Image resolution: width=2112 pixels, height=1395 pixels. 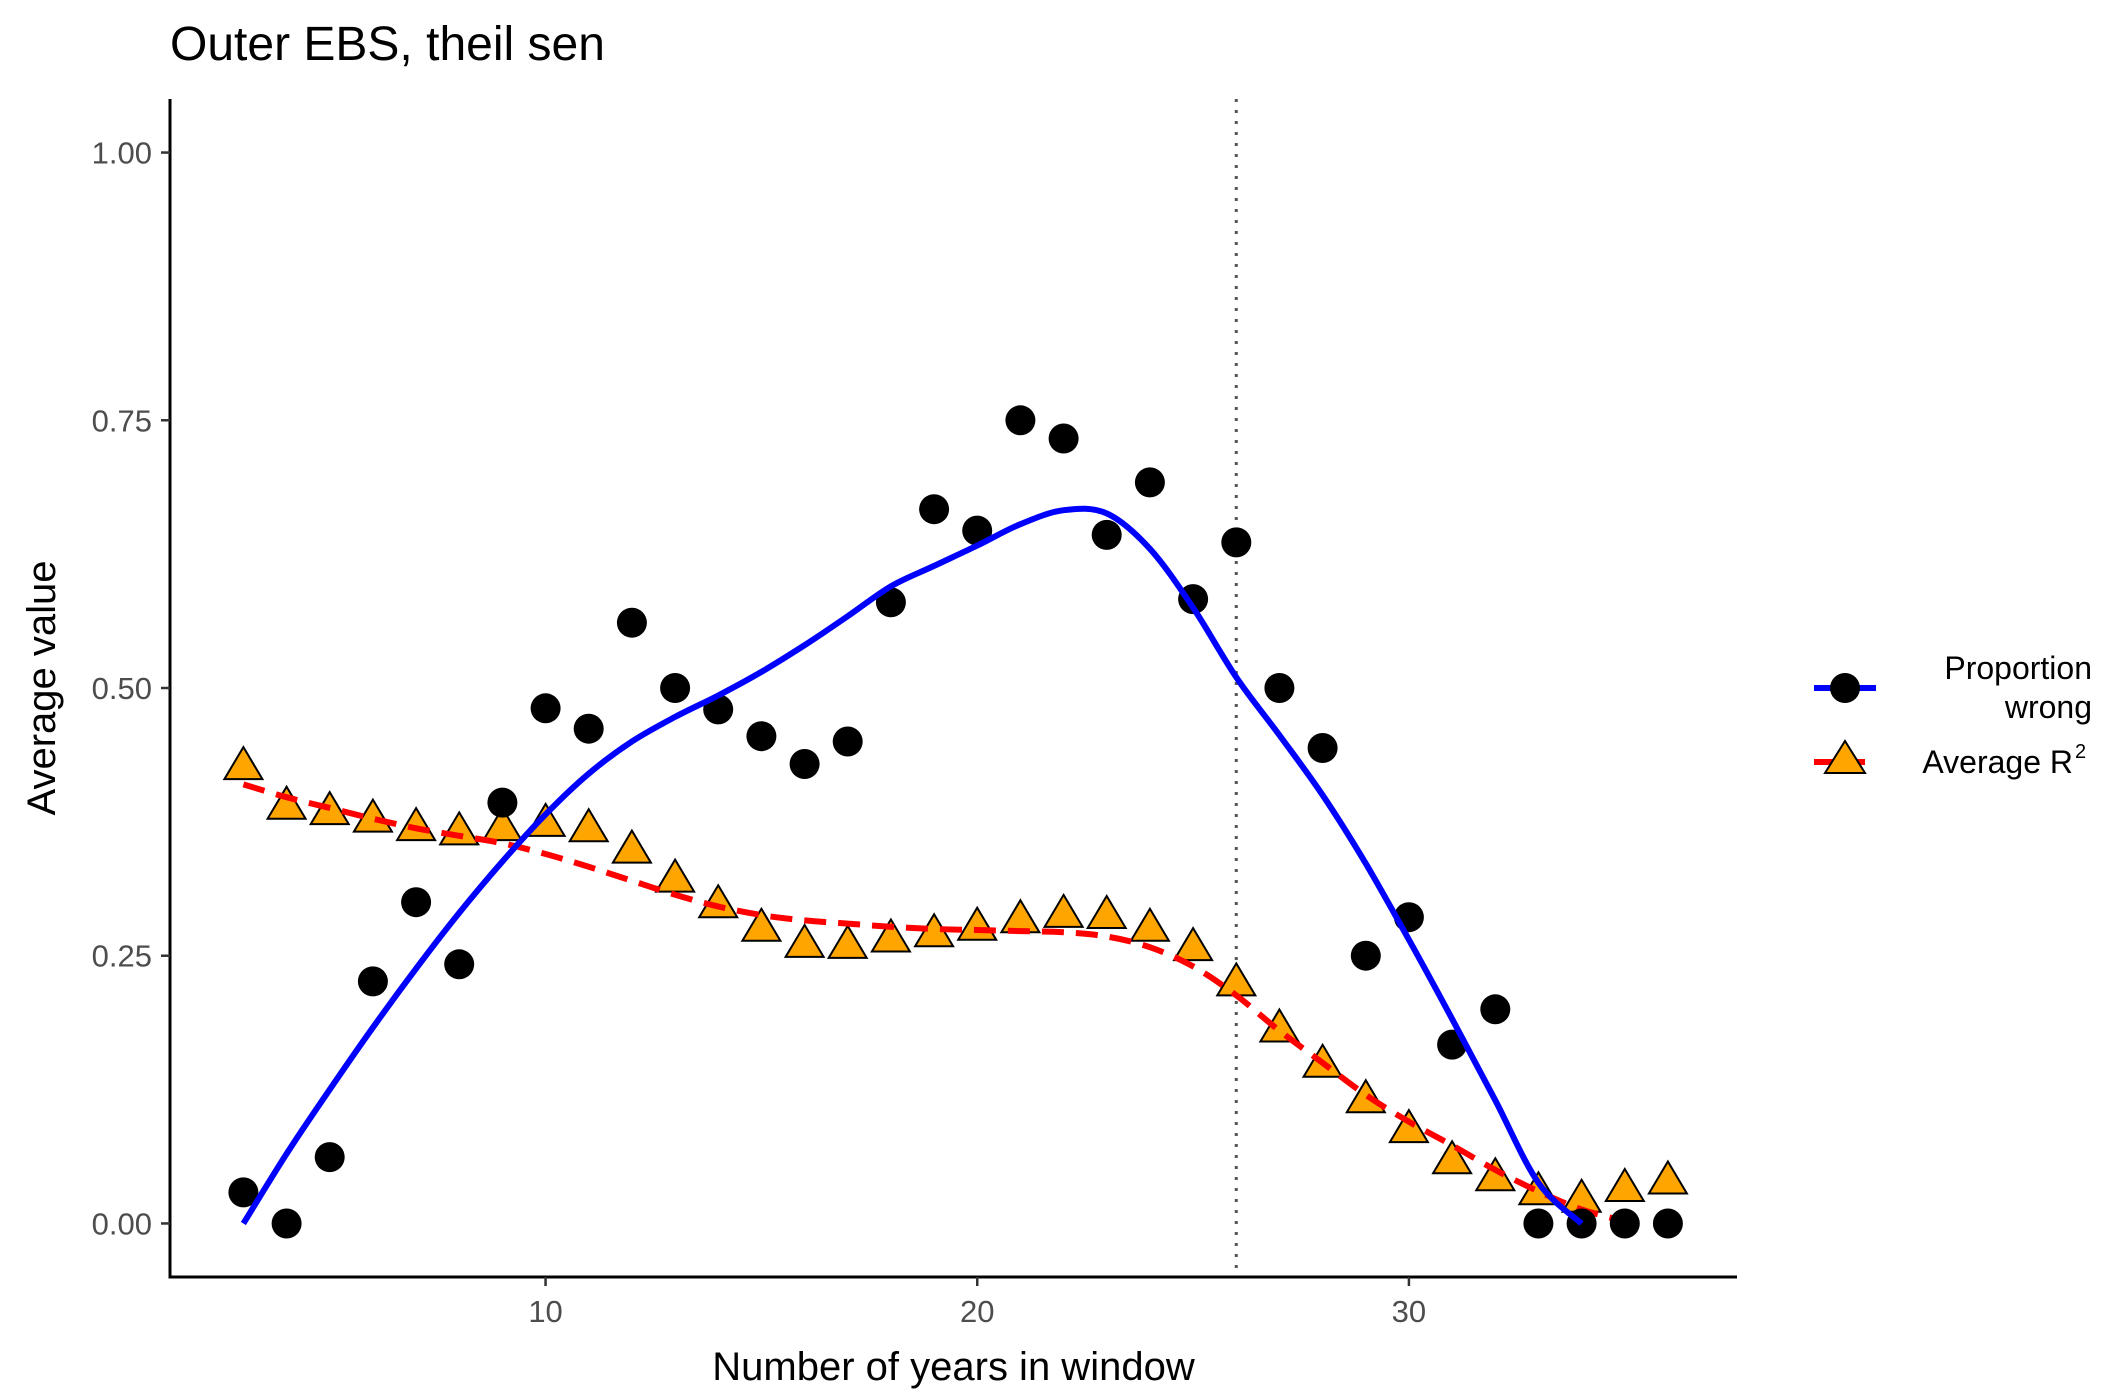 I want to click on legend-label-average-r2: Average R, so click(x=1997, y=762).